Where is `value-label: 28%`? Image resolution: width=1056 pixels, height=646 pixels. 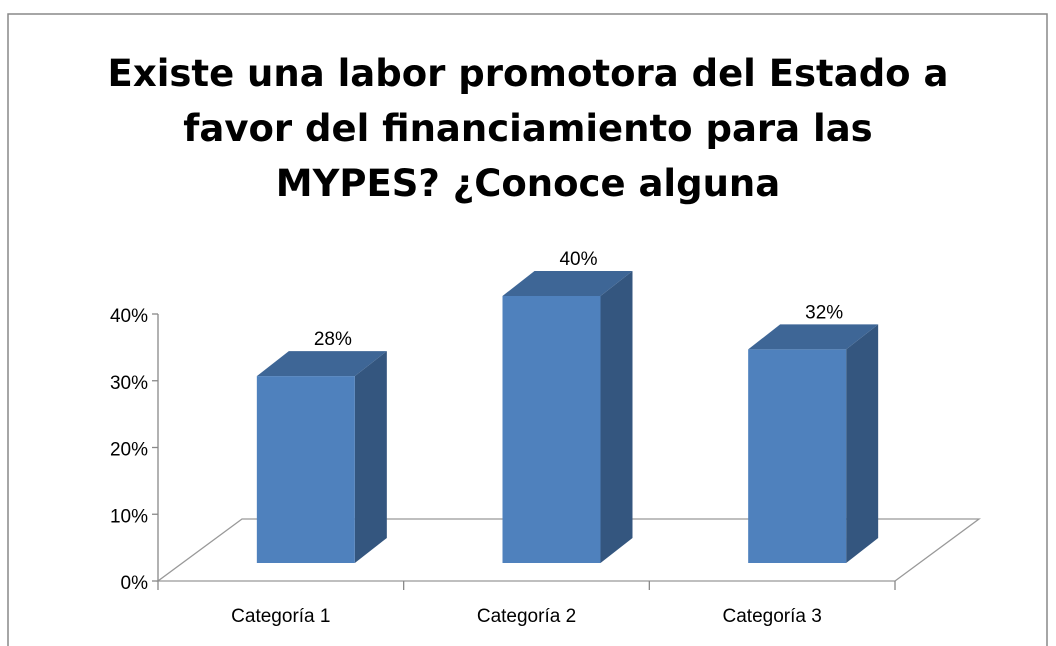 value-label: 28% is located at coordinates (333, 339).